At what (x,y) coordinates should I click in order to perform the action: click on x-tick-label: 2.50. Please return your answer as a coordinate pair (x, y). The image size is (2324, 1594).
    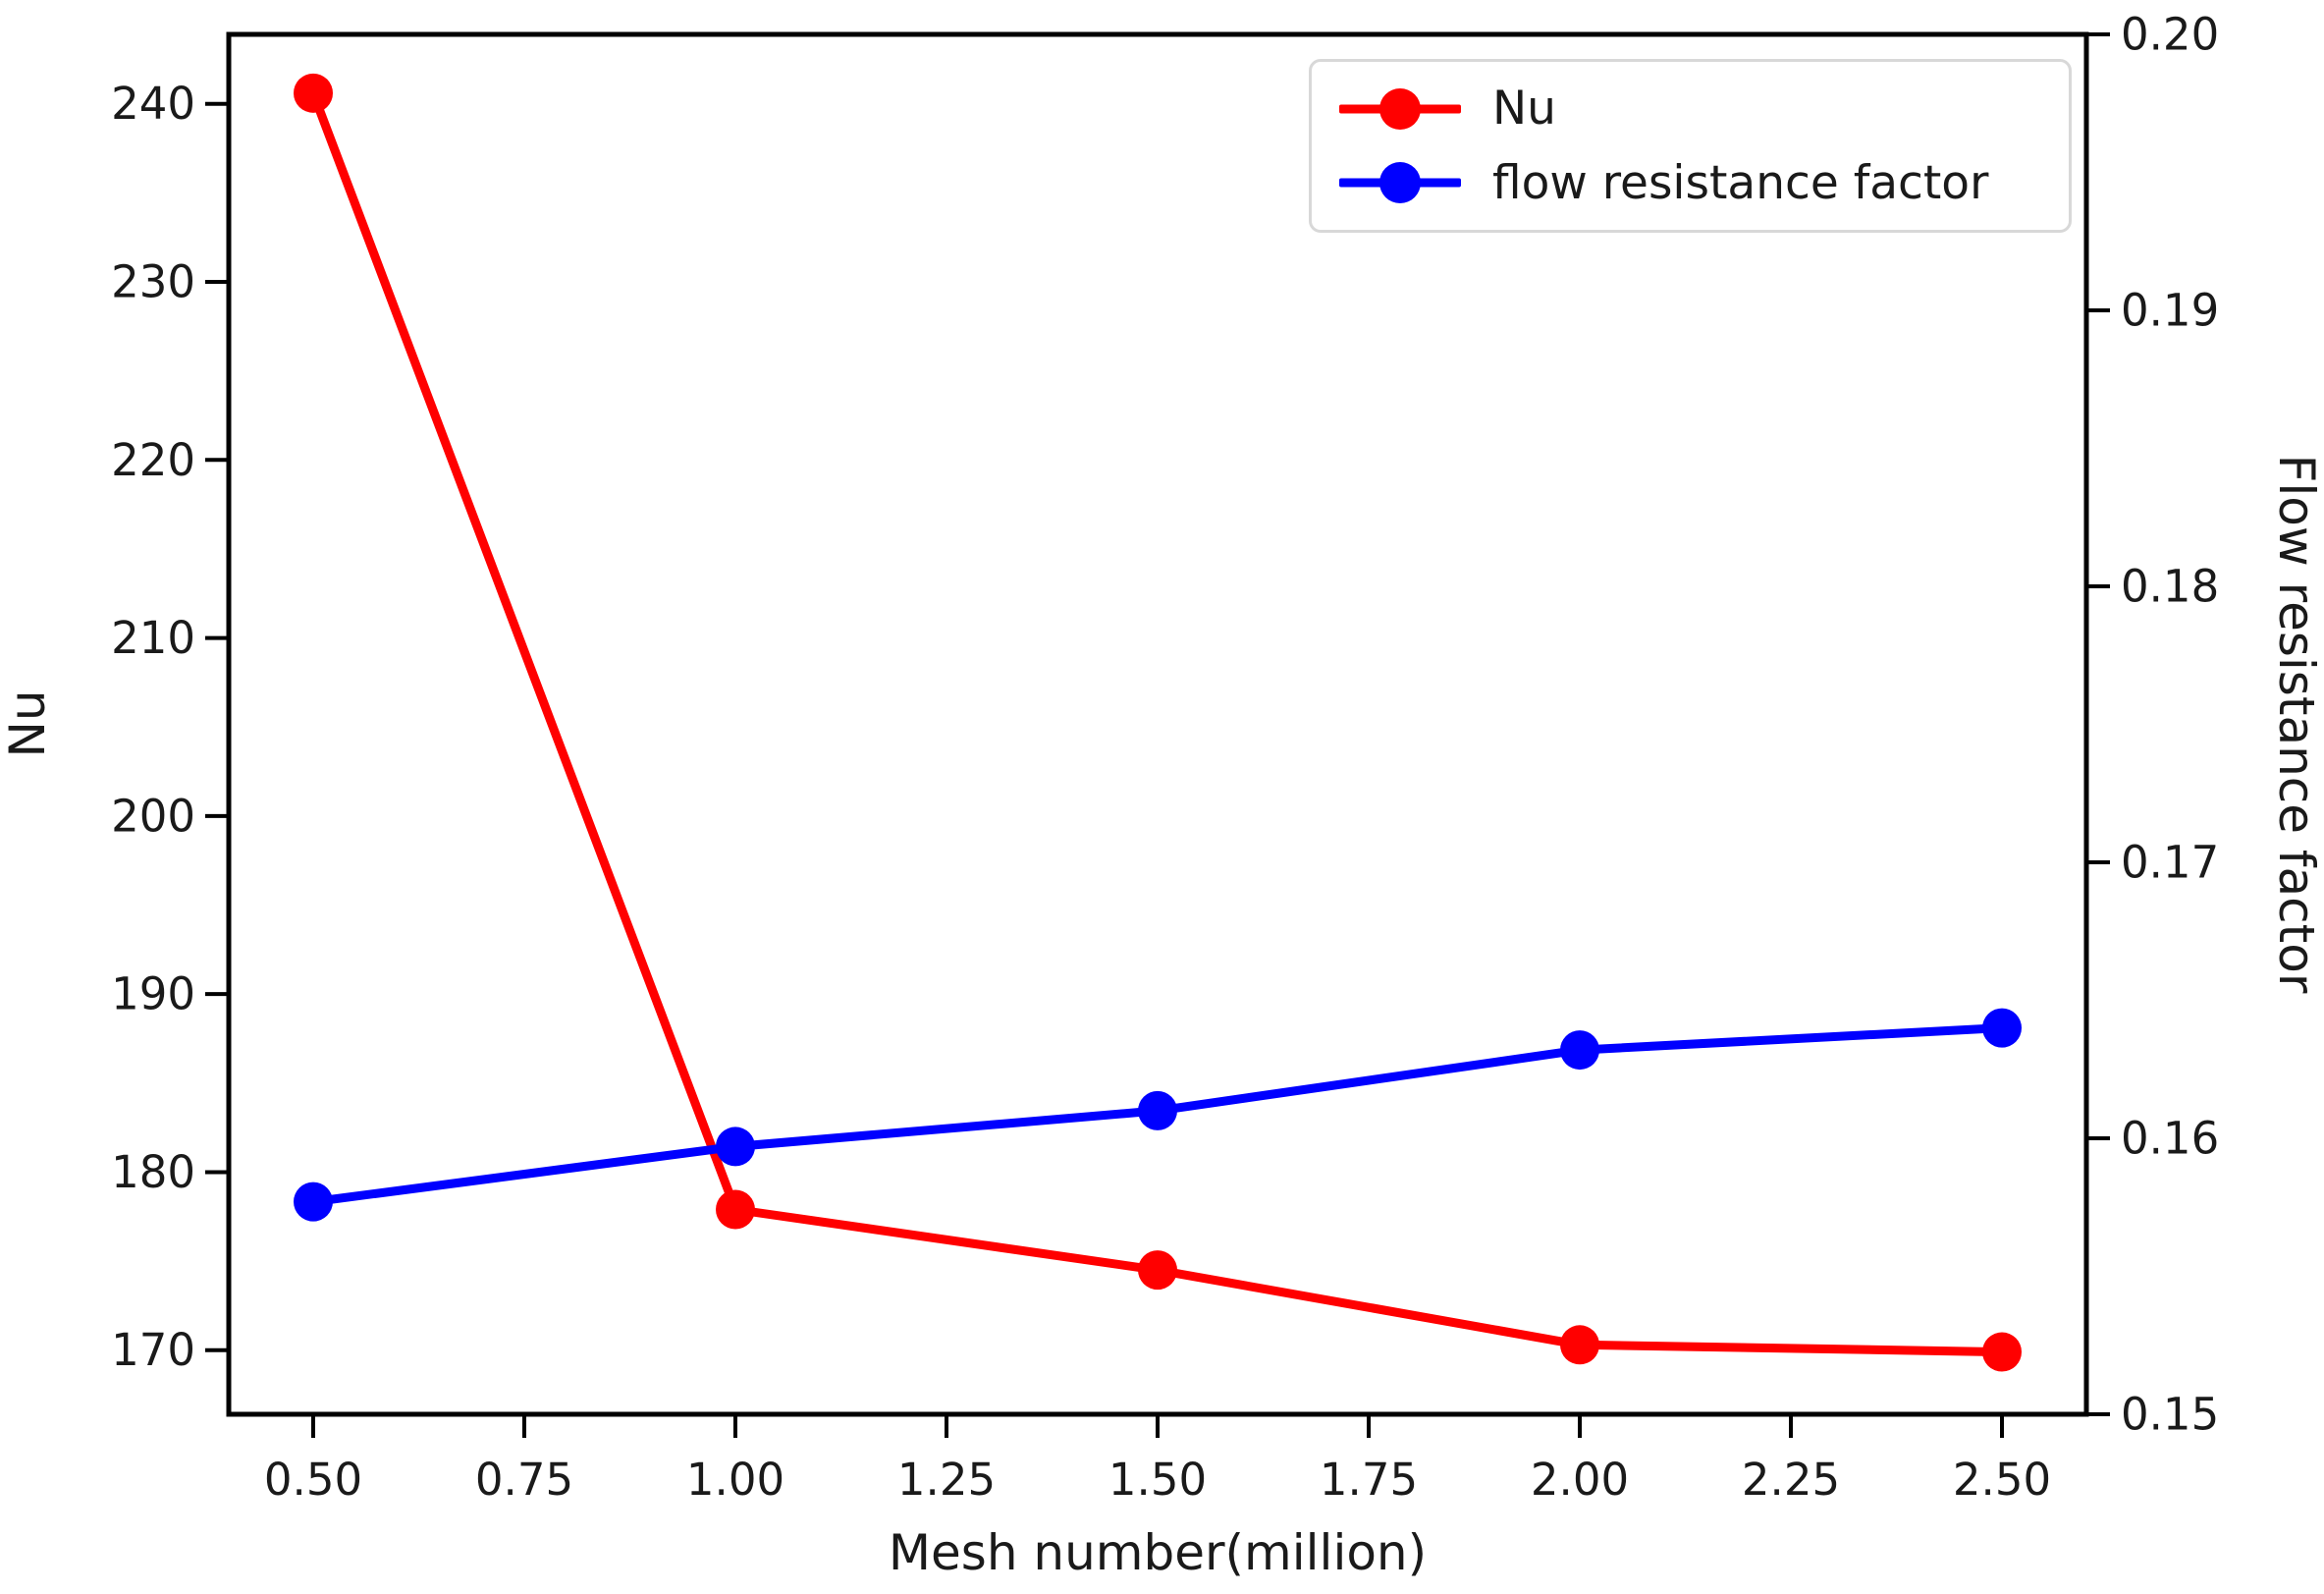
    Looking at the image, I should click on (2002, 1480).